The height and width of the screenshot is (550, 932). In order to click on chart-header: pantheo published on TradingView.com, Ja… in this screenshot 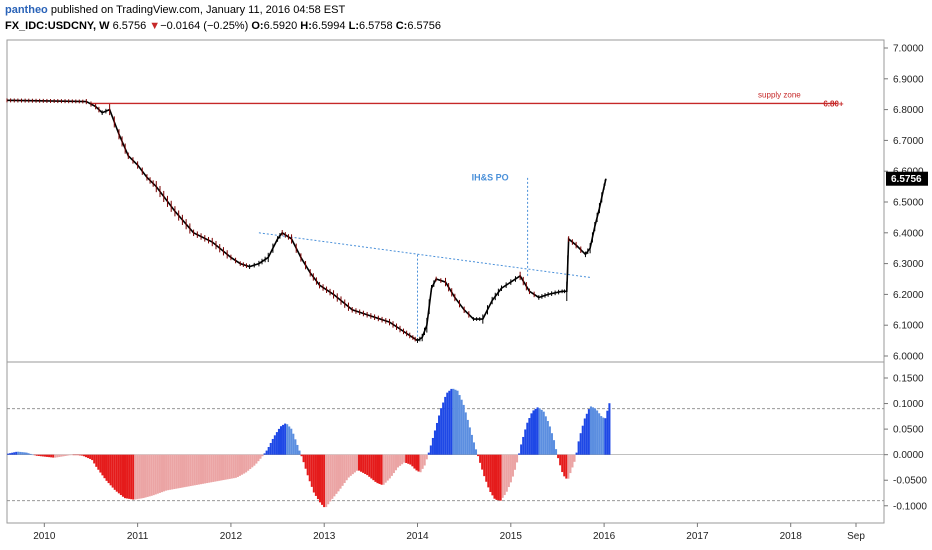, I will do `click(466, 18)`.